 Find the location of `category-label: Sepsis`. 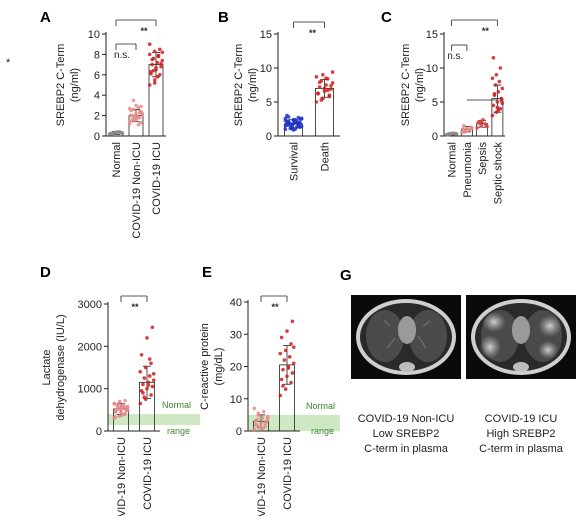

category-label: Sepsis is located at coordinates (483, 159).